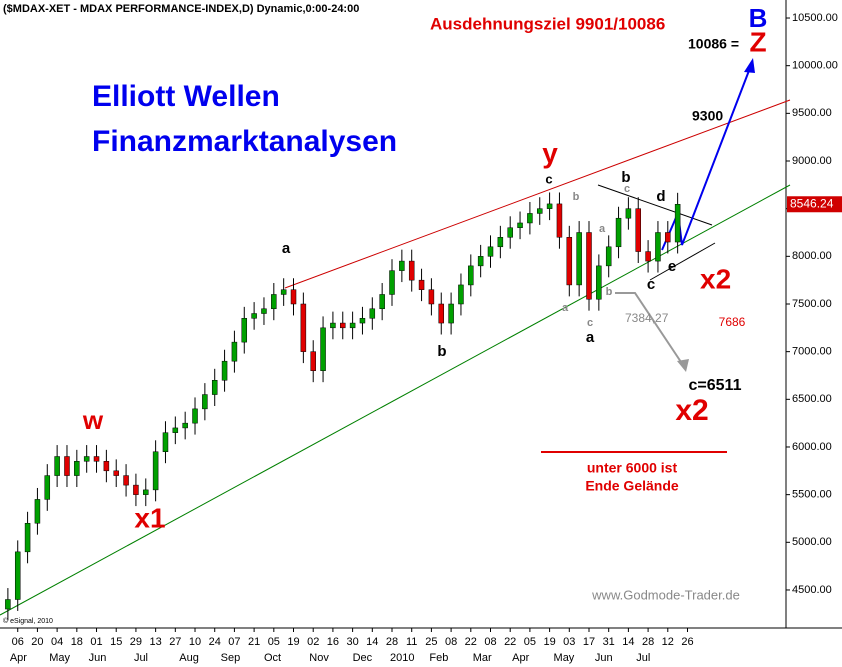 This screenshot has width=842, height=667. What do you see at coordinates (195, 642) in the screenshot?
I see `x-tick-label: 10` at bounding box center [195, 642].